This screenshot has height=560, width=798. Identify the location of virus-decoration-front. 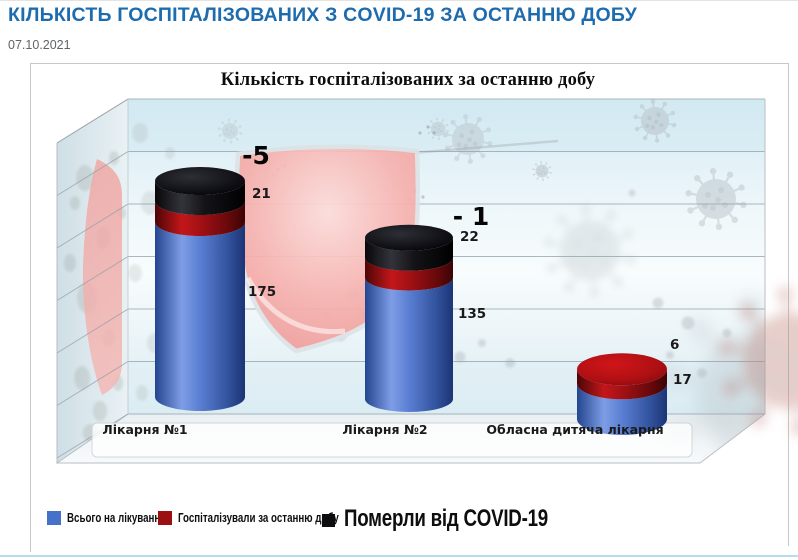
(758, 361).